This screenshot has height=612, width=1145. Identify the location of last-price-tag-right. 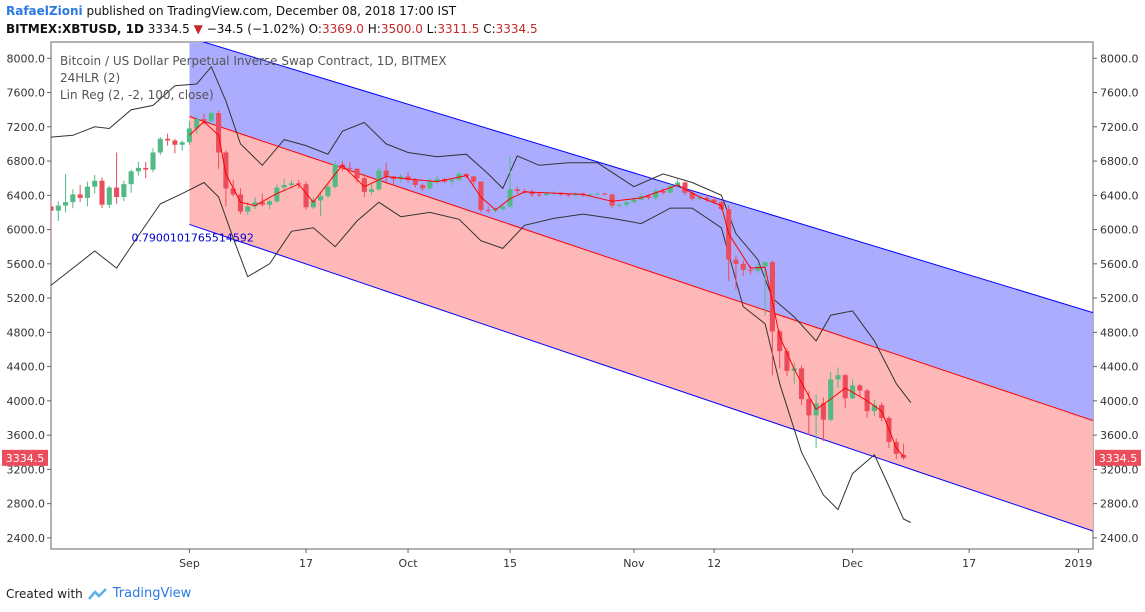
(1118, 457).